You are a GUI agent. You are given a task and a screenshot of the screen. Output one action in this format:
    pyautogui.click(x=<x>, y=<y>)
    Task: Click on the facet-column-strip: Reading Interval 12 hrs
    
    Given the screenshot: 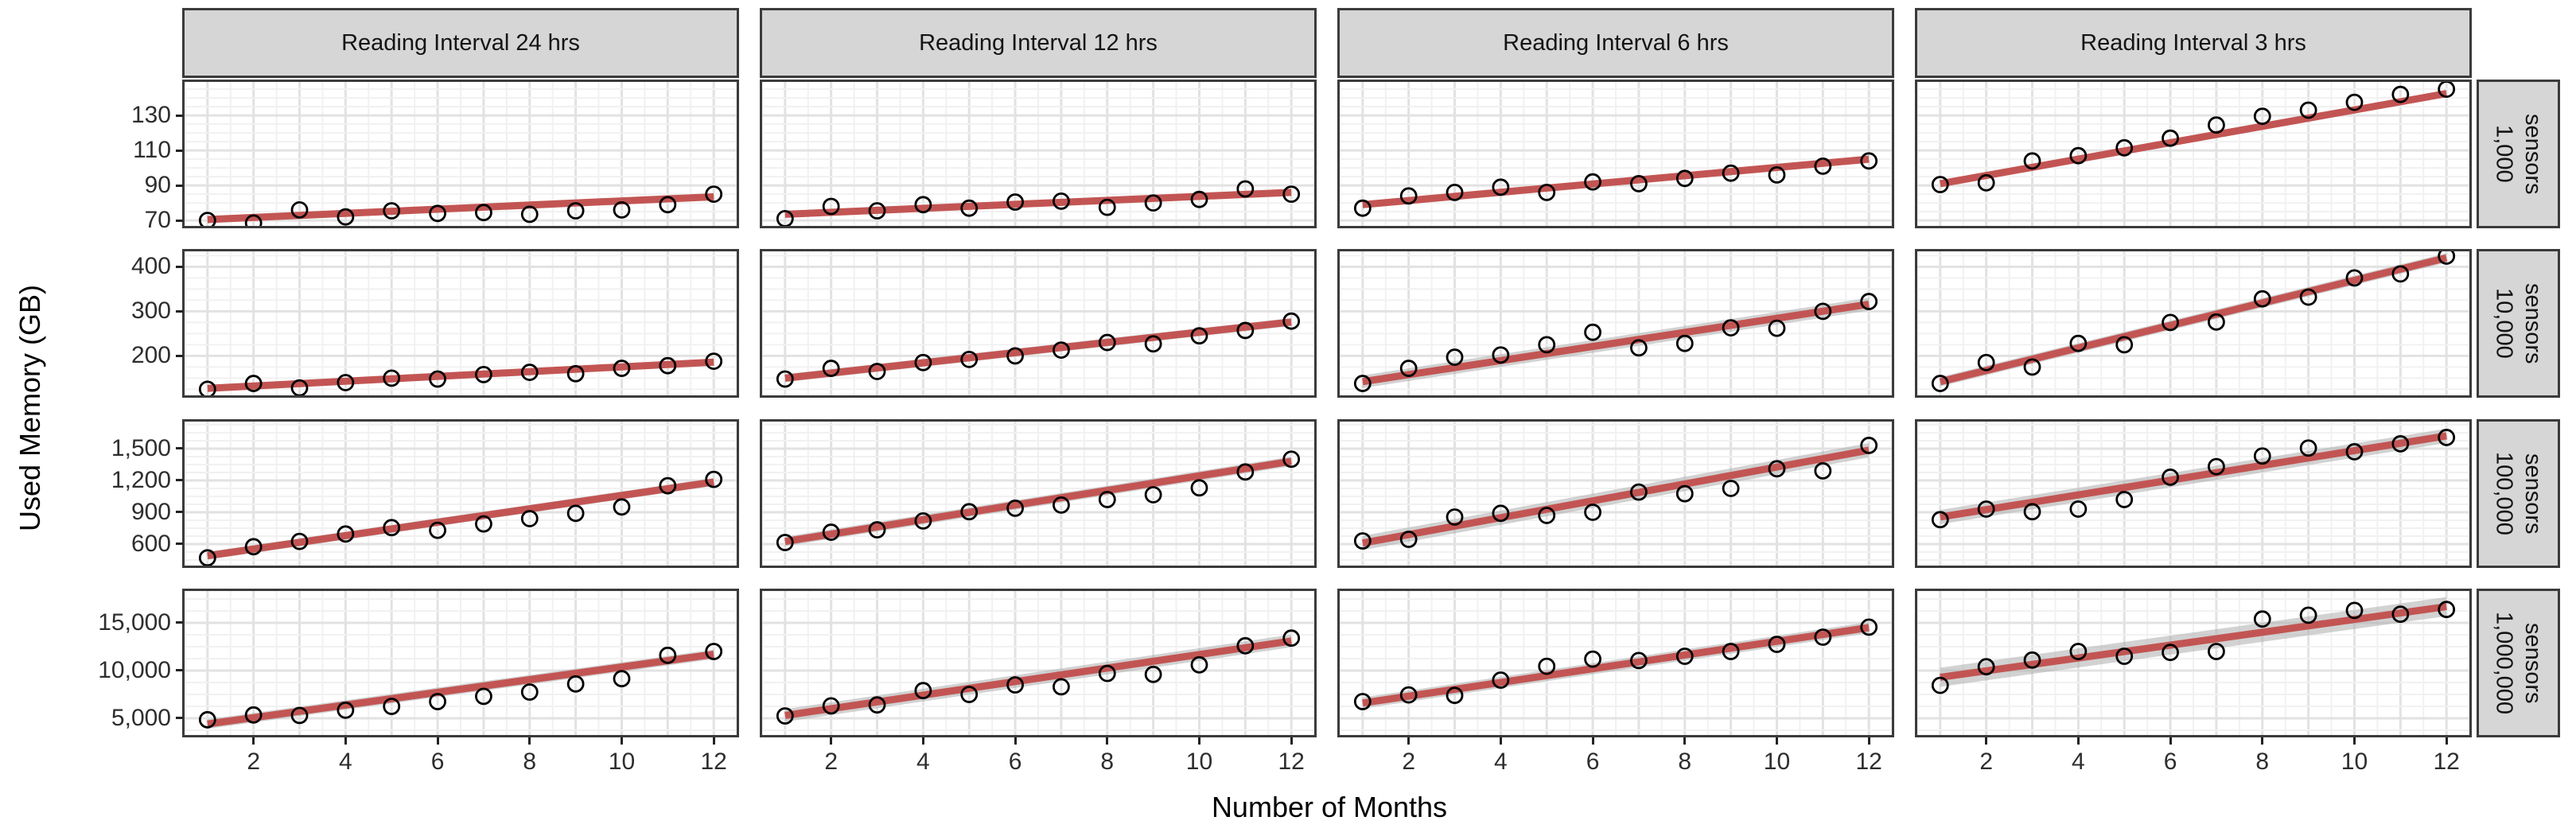 What is the action you would take?
    pyautogui.click(x=1039, y=43)
    